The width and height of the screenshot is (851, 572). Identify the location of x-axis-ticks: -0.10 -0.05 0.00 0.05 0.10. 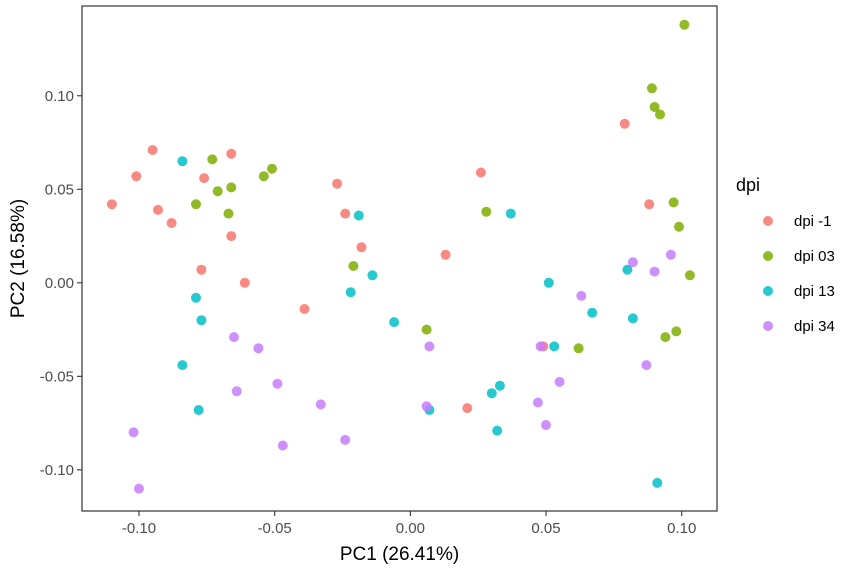
(409, 524).